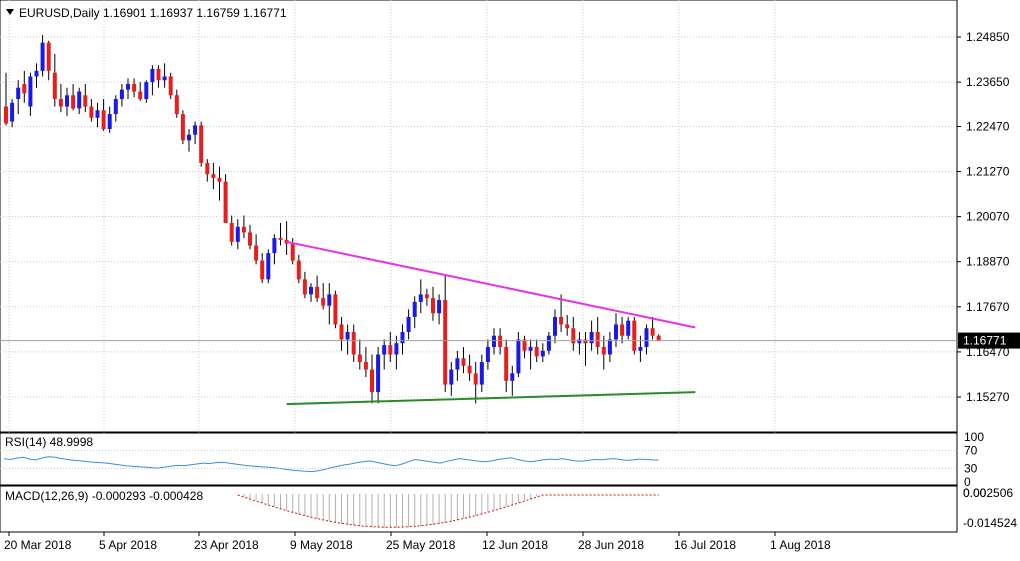 The width and height of the screenshot is (1020, 561). Describe the element at coordinates (195, 13) in the screenshot. I see `ohlc-values: 1.16901 1.16937 1.16759 1.16771` at that location.